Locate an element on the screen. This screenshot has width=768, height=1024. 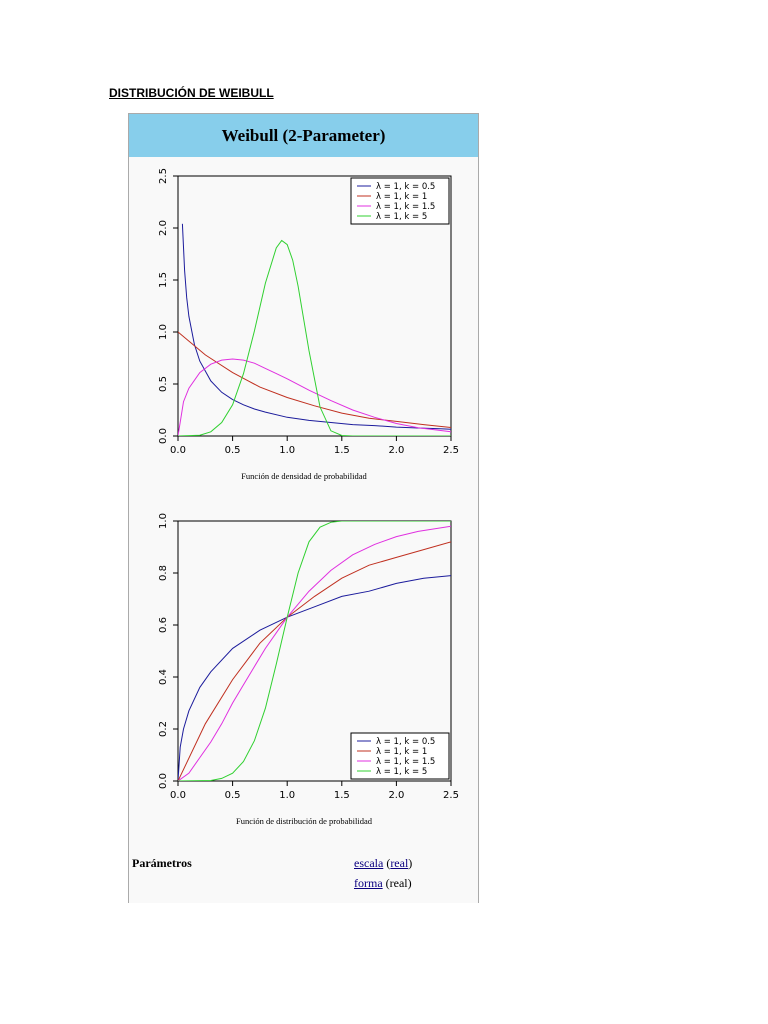
y-tick-label: 2.0 is located at coordinates (163, 228).